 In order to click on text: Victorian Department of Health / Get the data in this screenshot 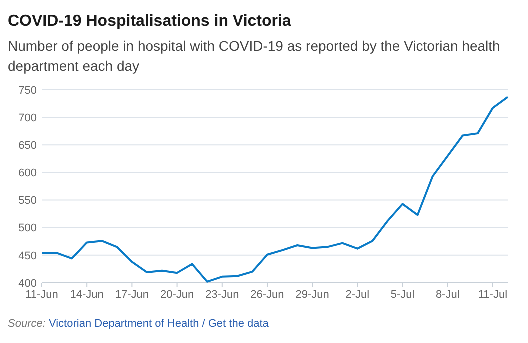, I will do `click(158, 324)`.